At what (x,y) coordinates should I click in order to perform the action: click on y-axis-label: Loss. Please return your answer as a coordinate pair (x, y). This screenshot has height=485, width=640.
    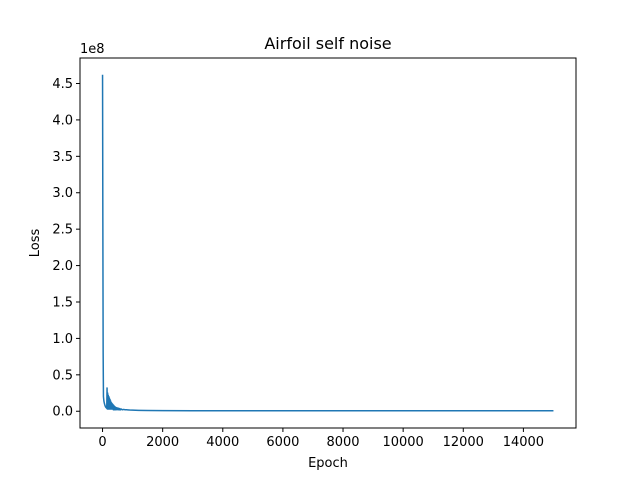
    Looking at the image, I should click on (35, 243).